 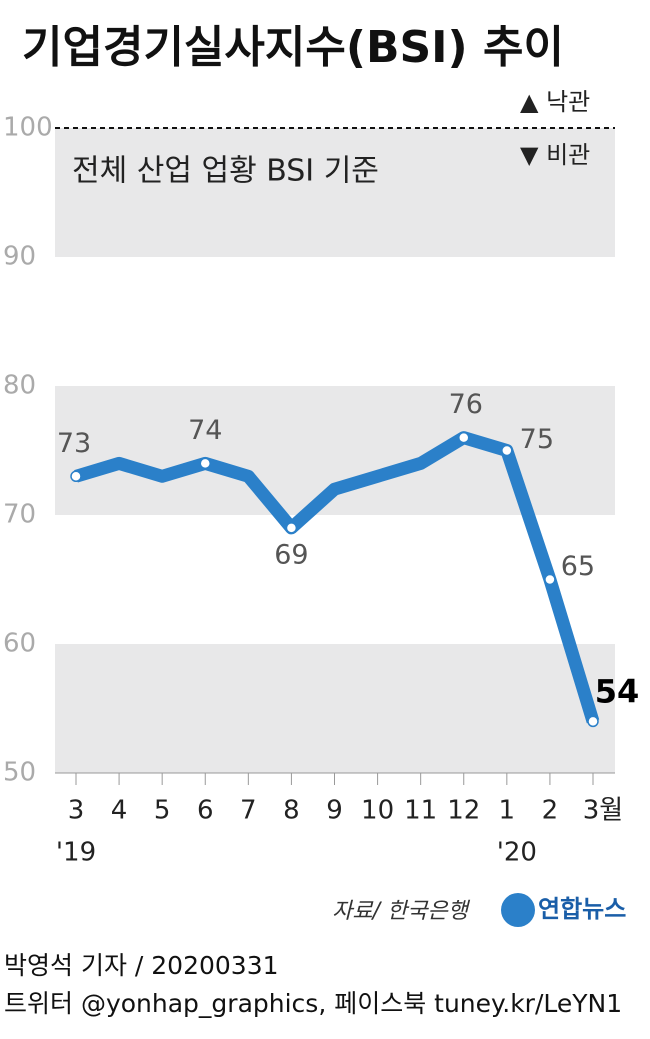 I want to click on source: 자료/ 한국은행, so click(x=401, y=911).